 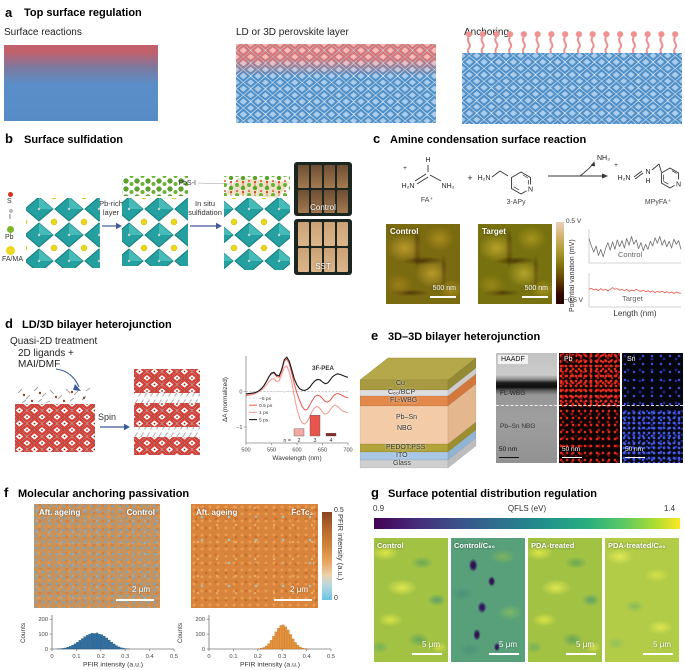 What do you see at coordinates (635, 313) in the screenshot?
I see `potential-x-axis-label: Length (nm)` at bounding box center [635, 313].